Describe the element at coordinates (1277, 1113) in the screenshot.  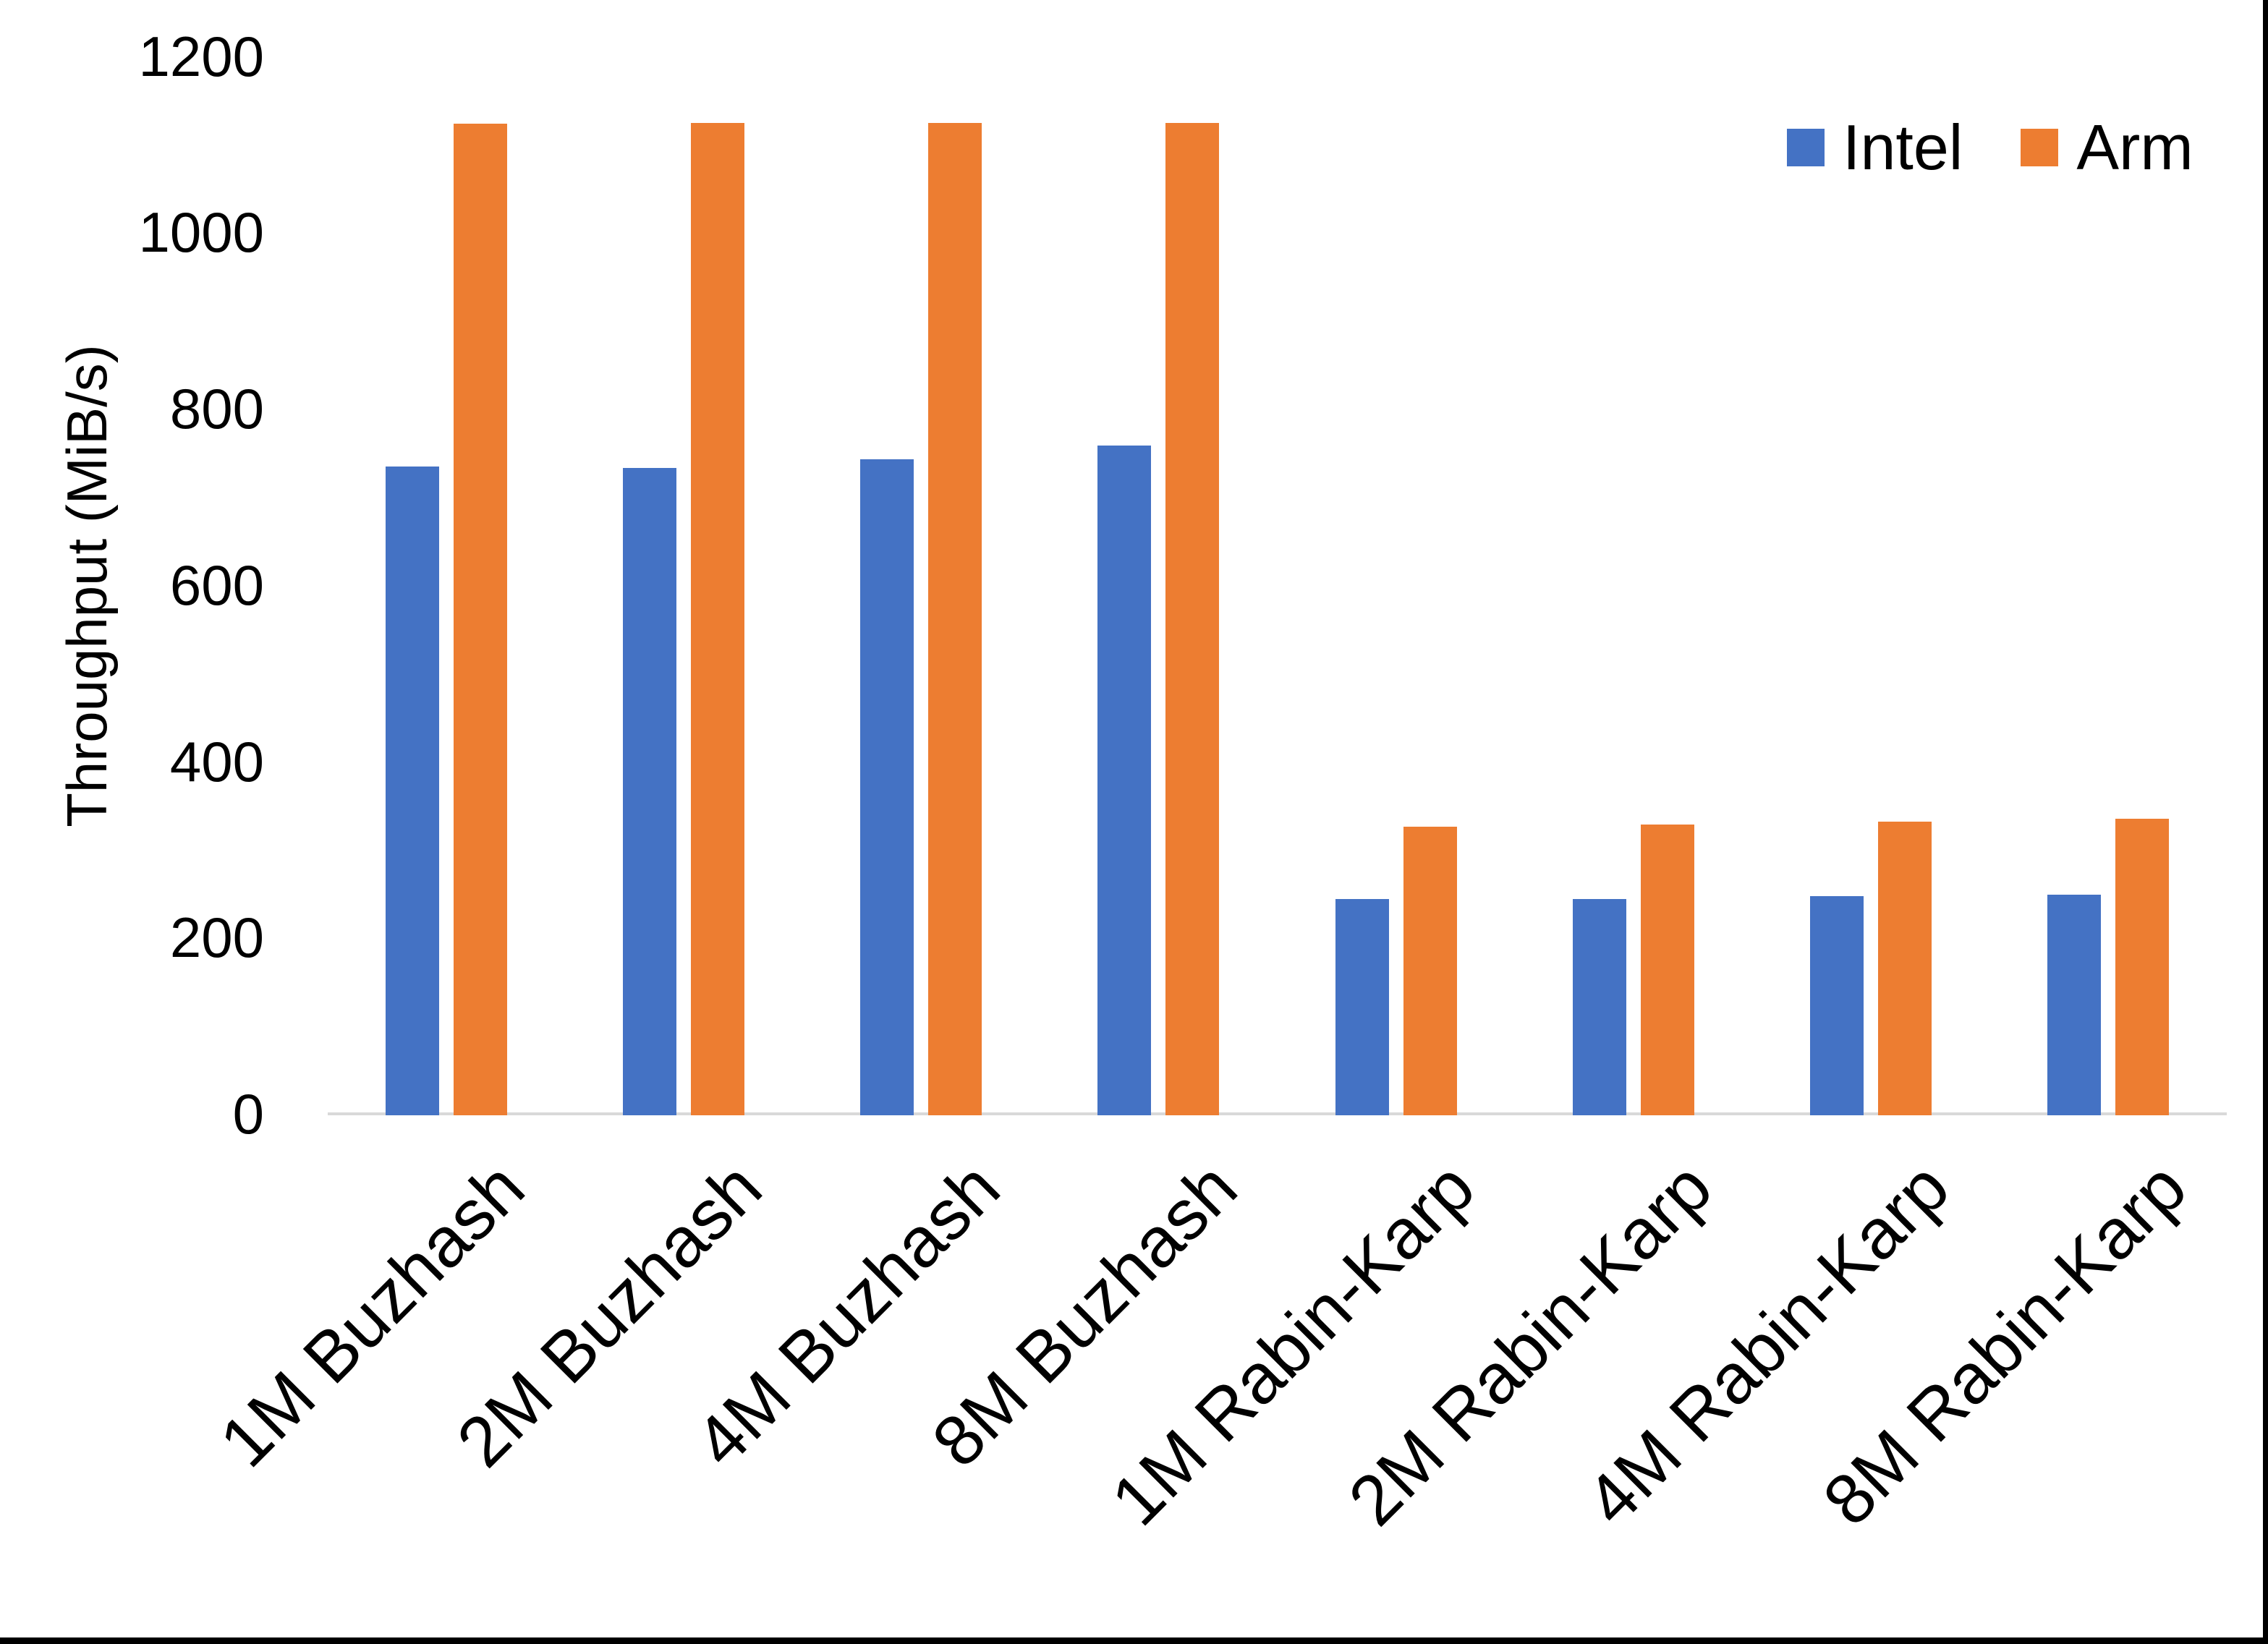
I see `x-axis-line` at that location.